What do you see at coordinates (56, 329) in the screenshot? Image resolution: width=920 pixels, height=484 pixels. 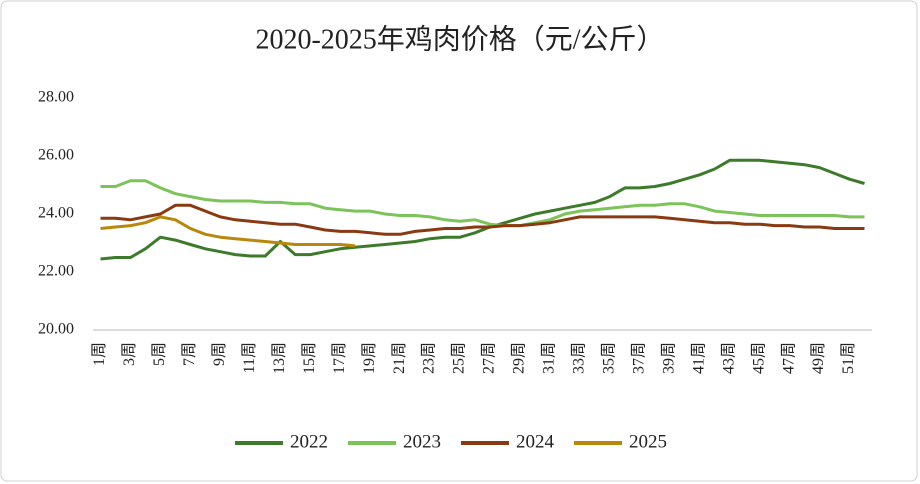 I see `y-tick-label: 20.00` at bounding box center [56, 329].